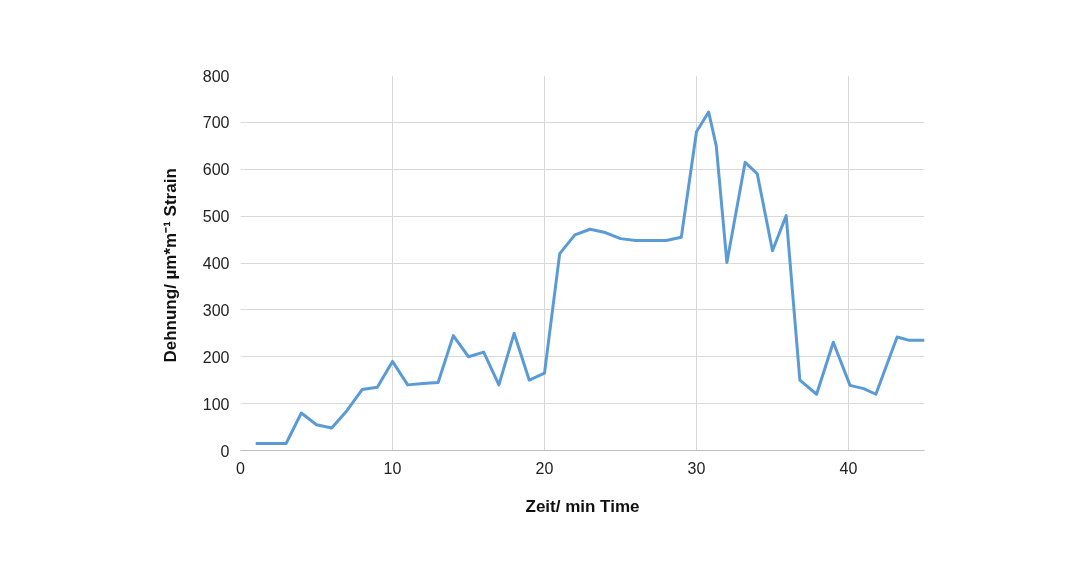 The width and height of the screenshot is (1075, 585). What do you see at coordinates (216, 310) in the screenshot?
I see `y-tick-label: 300` at bounding box center [216, 310].